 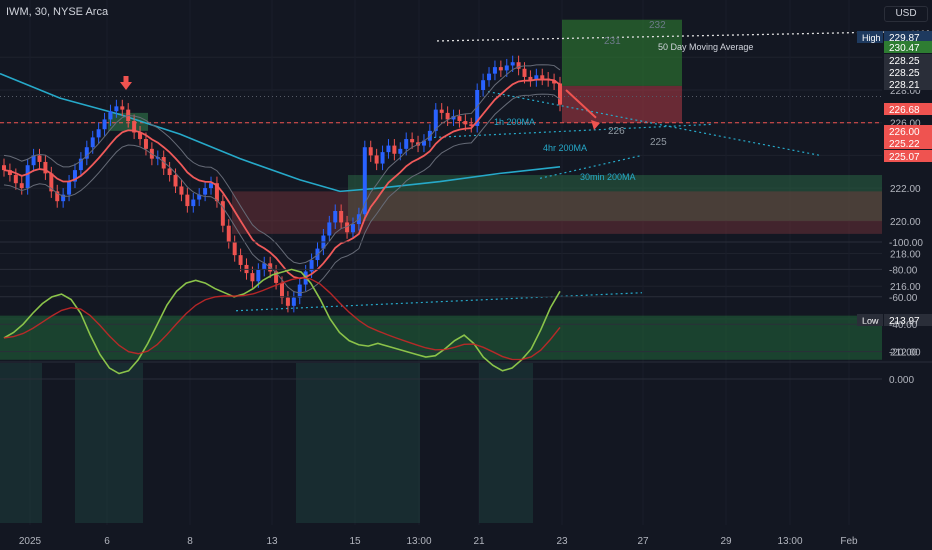 I want to click on price-badge-value: 228.25, so click(x=904, y=73).